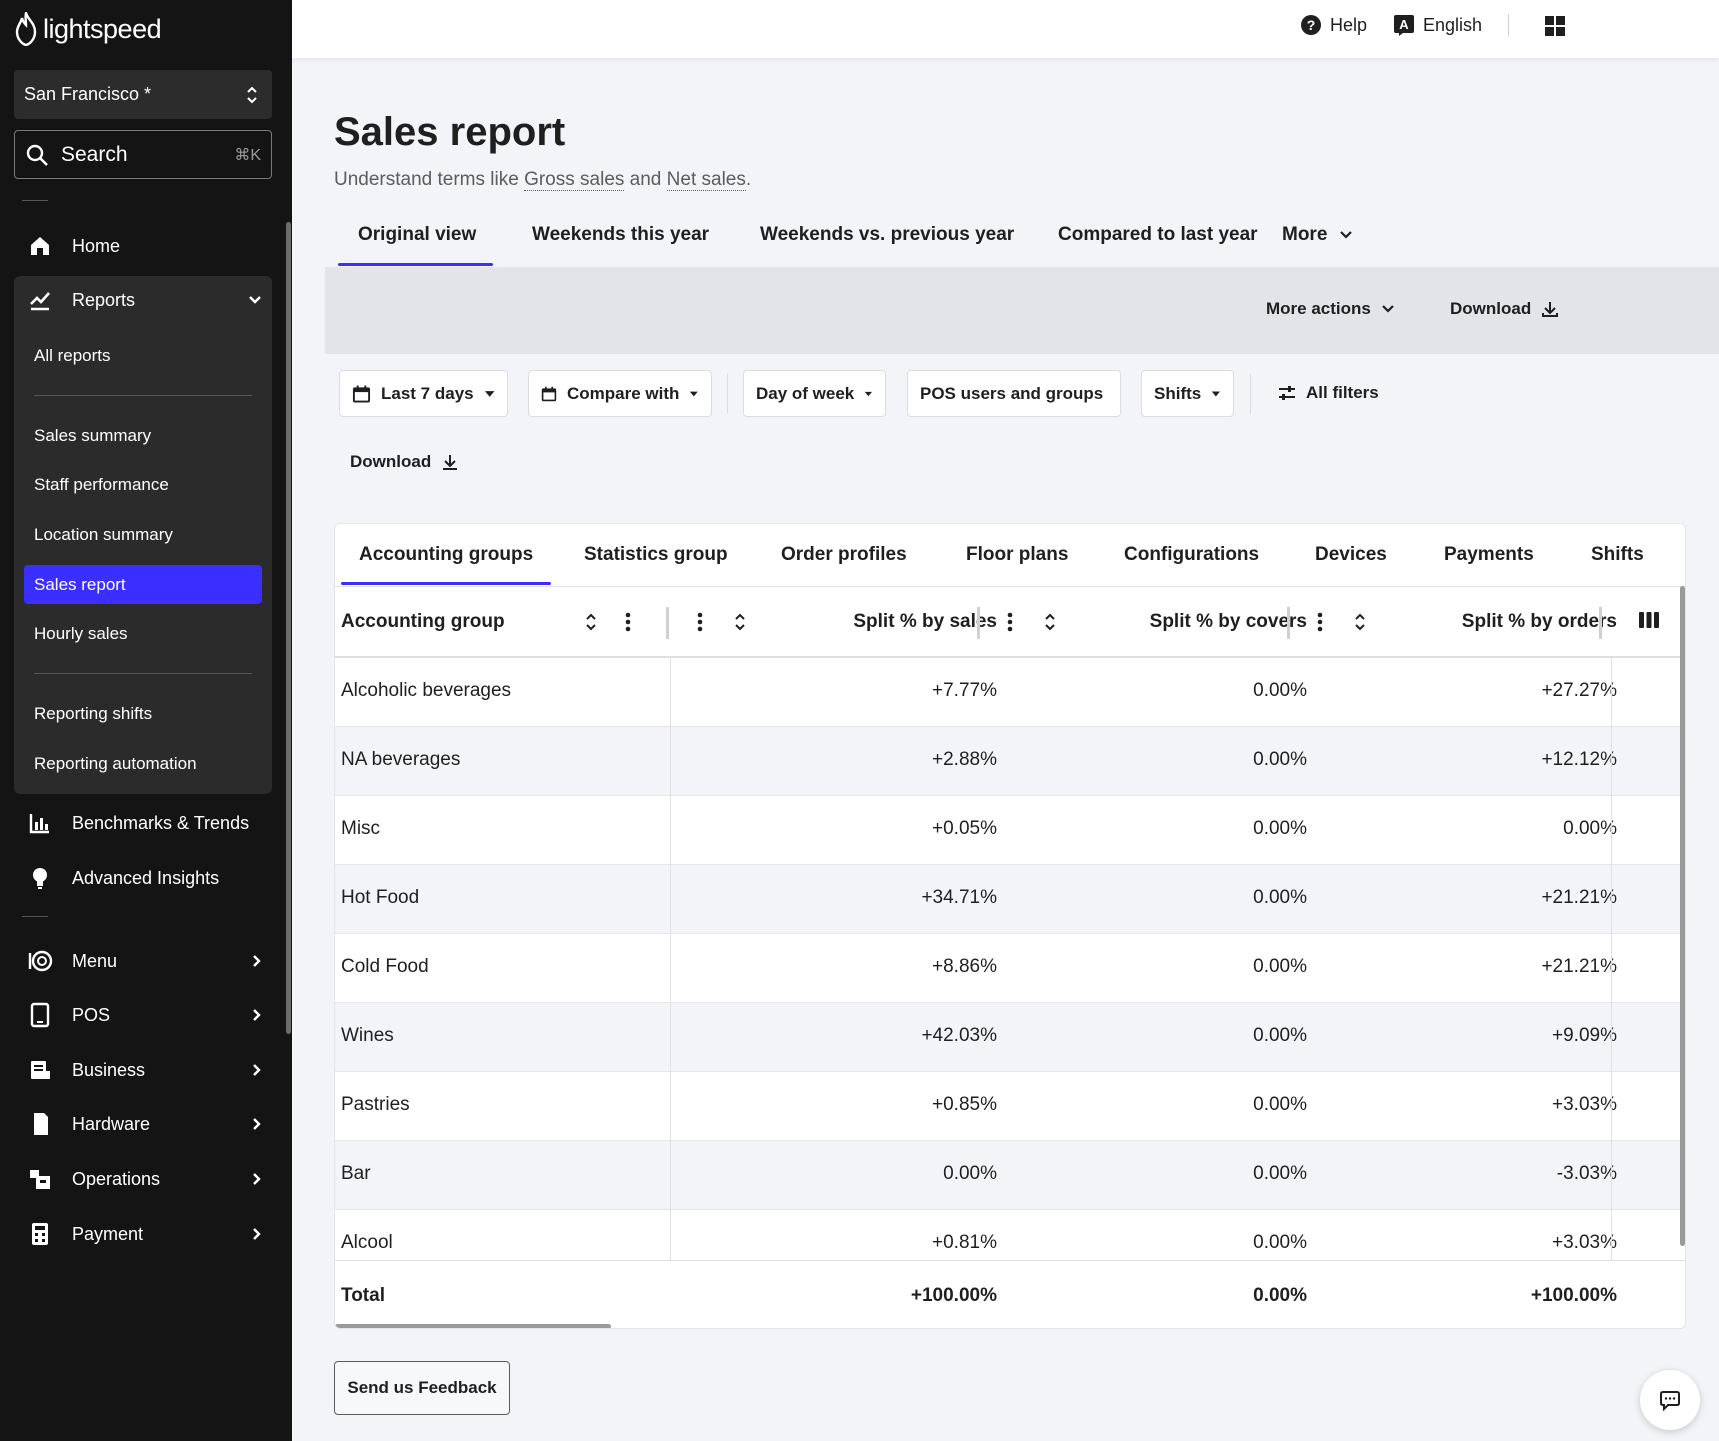 The height and width of the screenshot is (1441, 1719). I want to click on chat-icon, so click(1670, 1401).